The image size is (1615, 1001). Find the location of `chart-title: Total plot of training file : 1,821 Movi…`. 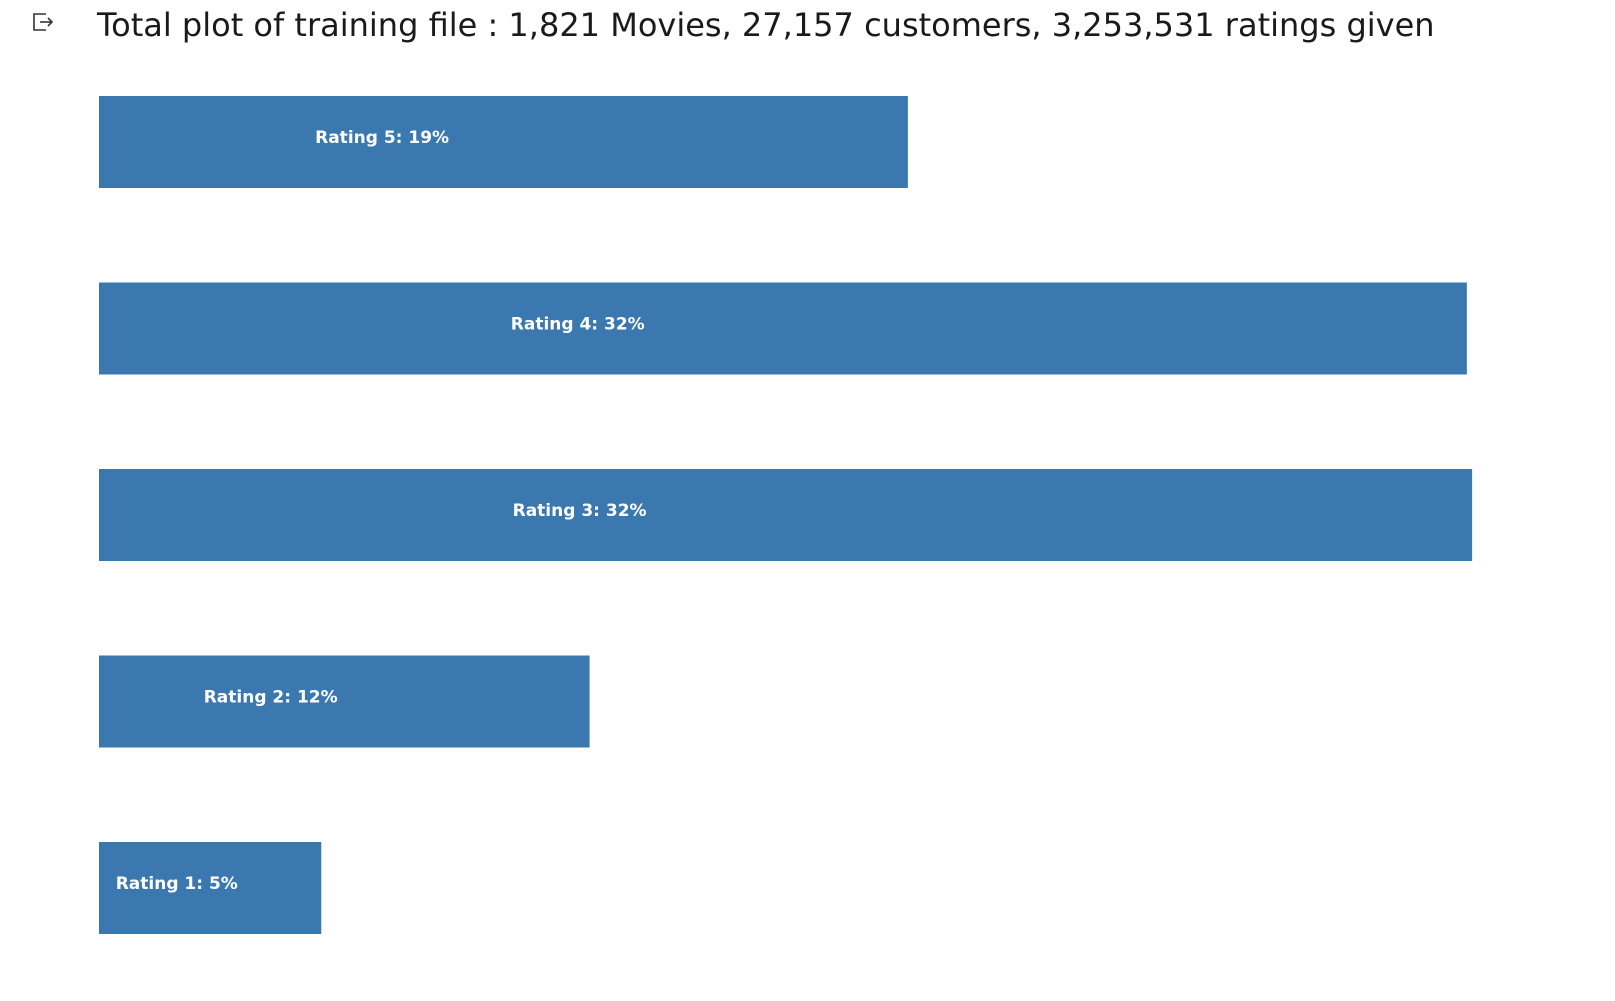

chart-title: Total plot of training file : 1,821 Movi… is located at coordinates (766, 25).